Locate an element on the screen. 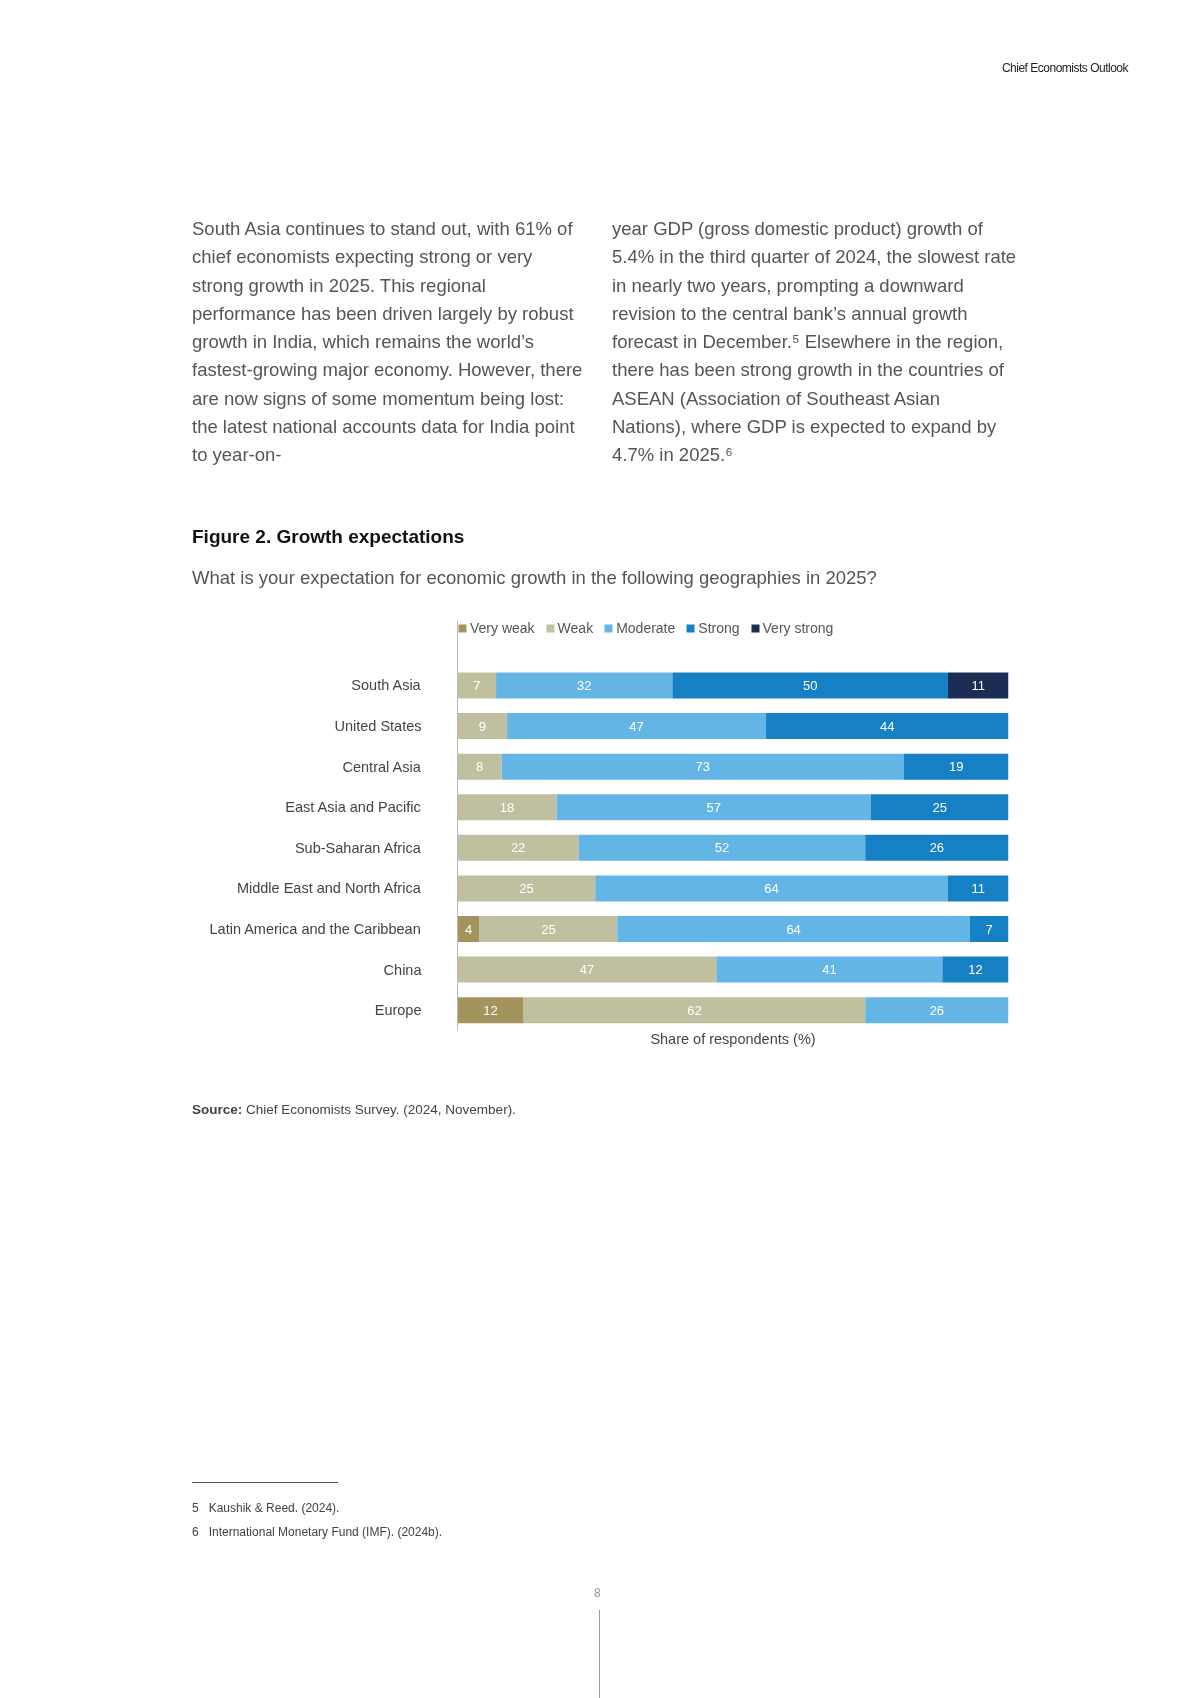  data-label: 18 is located at coordinates (507, 807).